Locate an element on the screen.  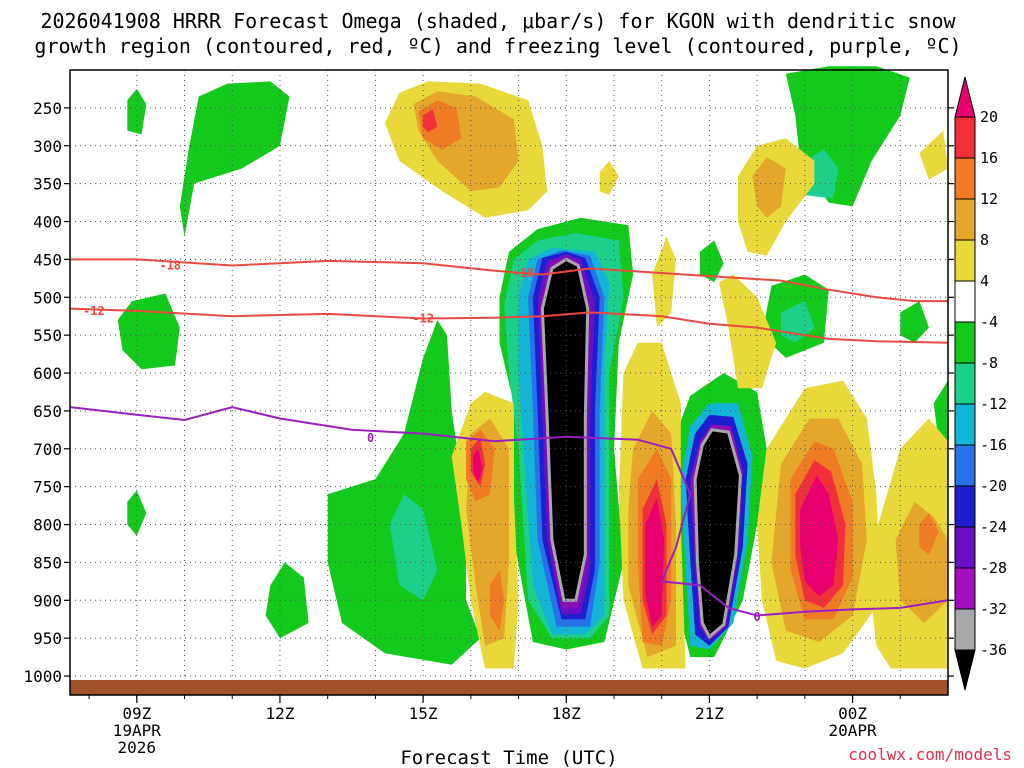
colorbar-label-4: 4 is located at coordinates (984, 281).